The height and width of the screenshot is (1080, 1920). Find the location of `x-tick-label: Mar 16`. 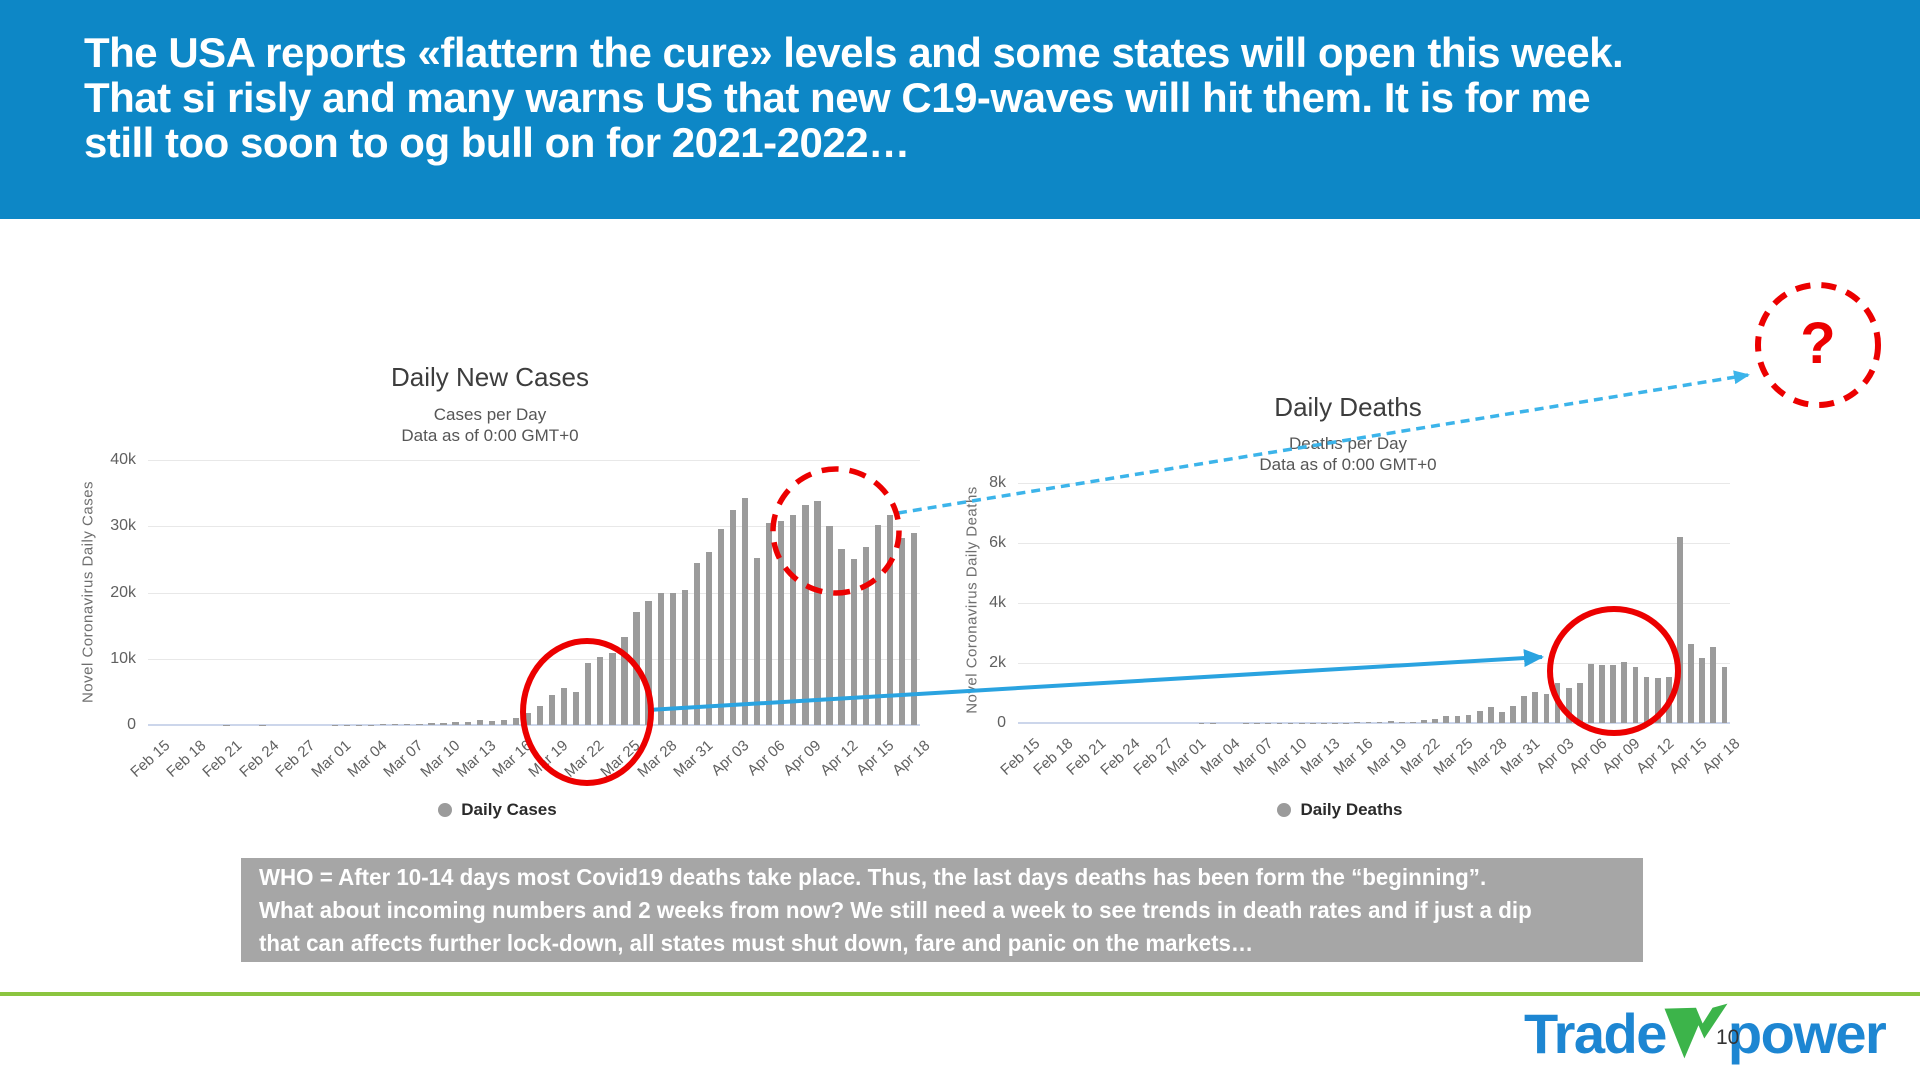

x-tick-label: Mar 16 is located at coordinates (512, 759).